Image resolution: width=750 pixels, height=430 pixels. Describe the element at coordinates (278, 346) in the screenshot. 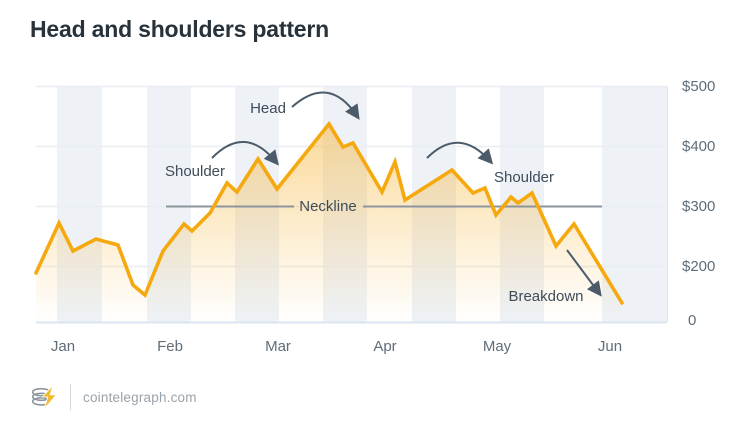

I see `x-tick-label: Mar` at that location.